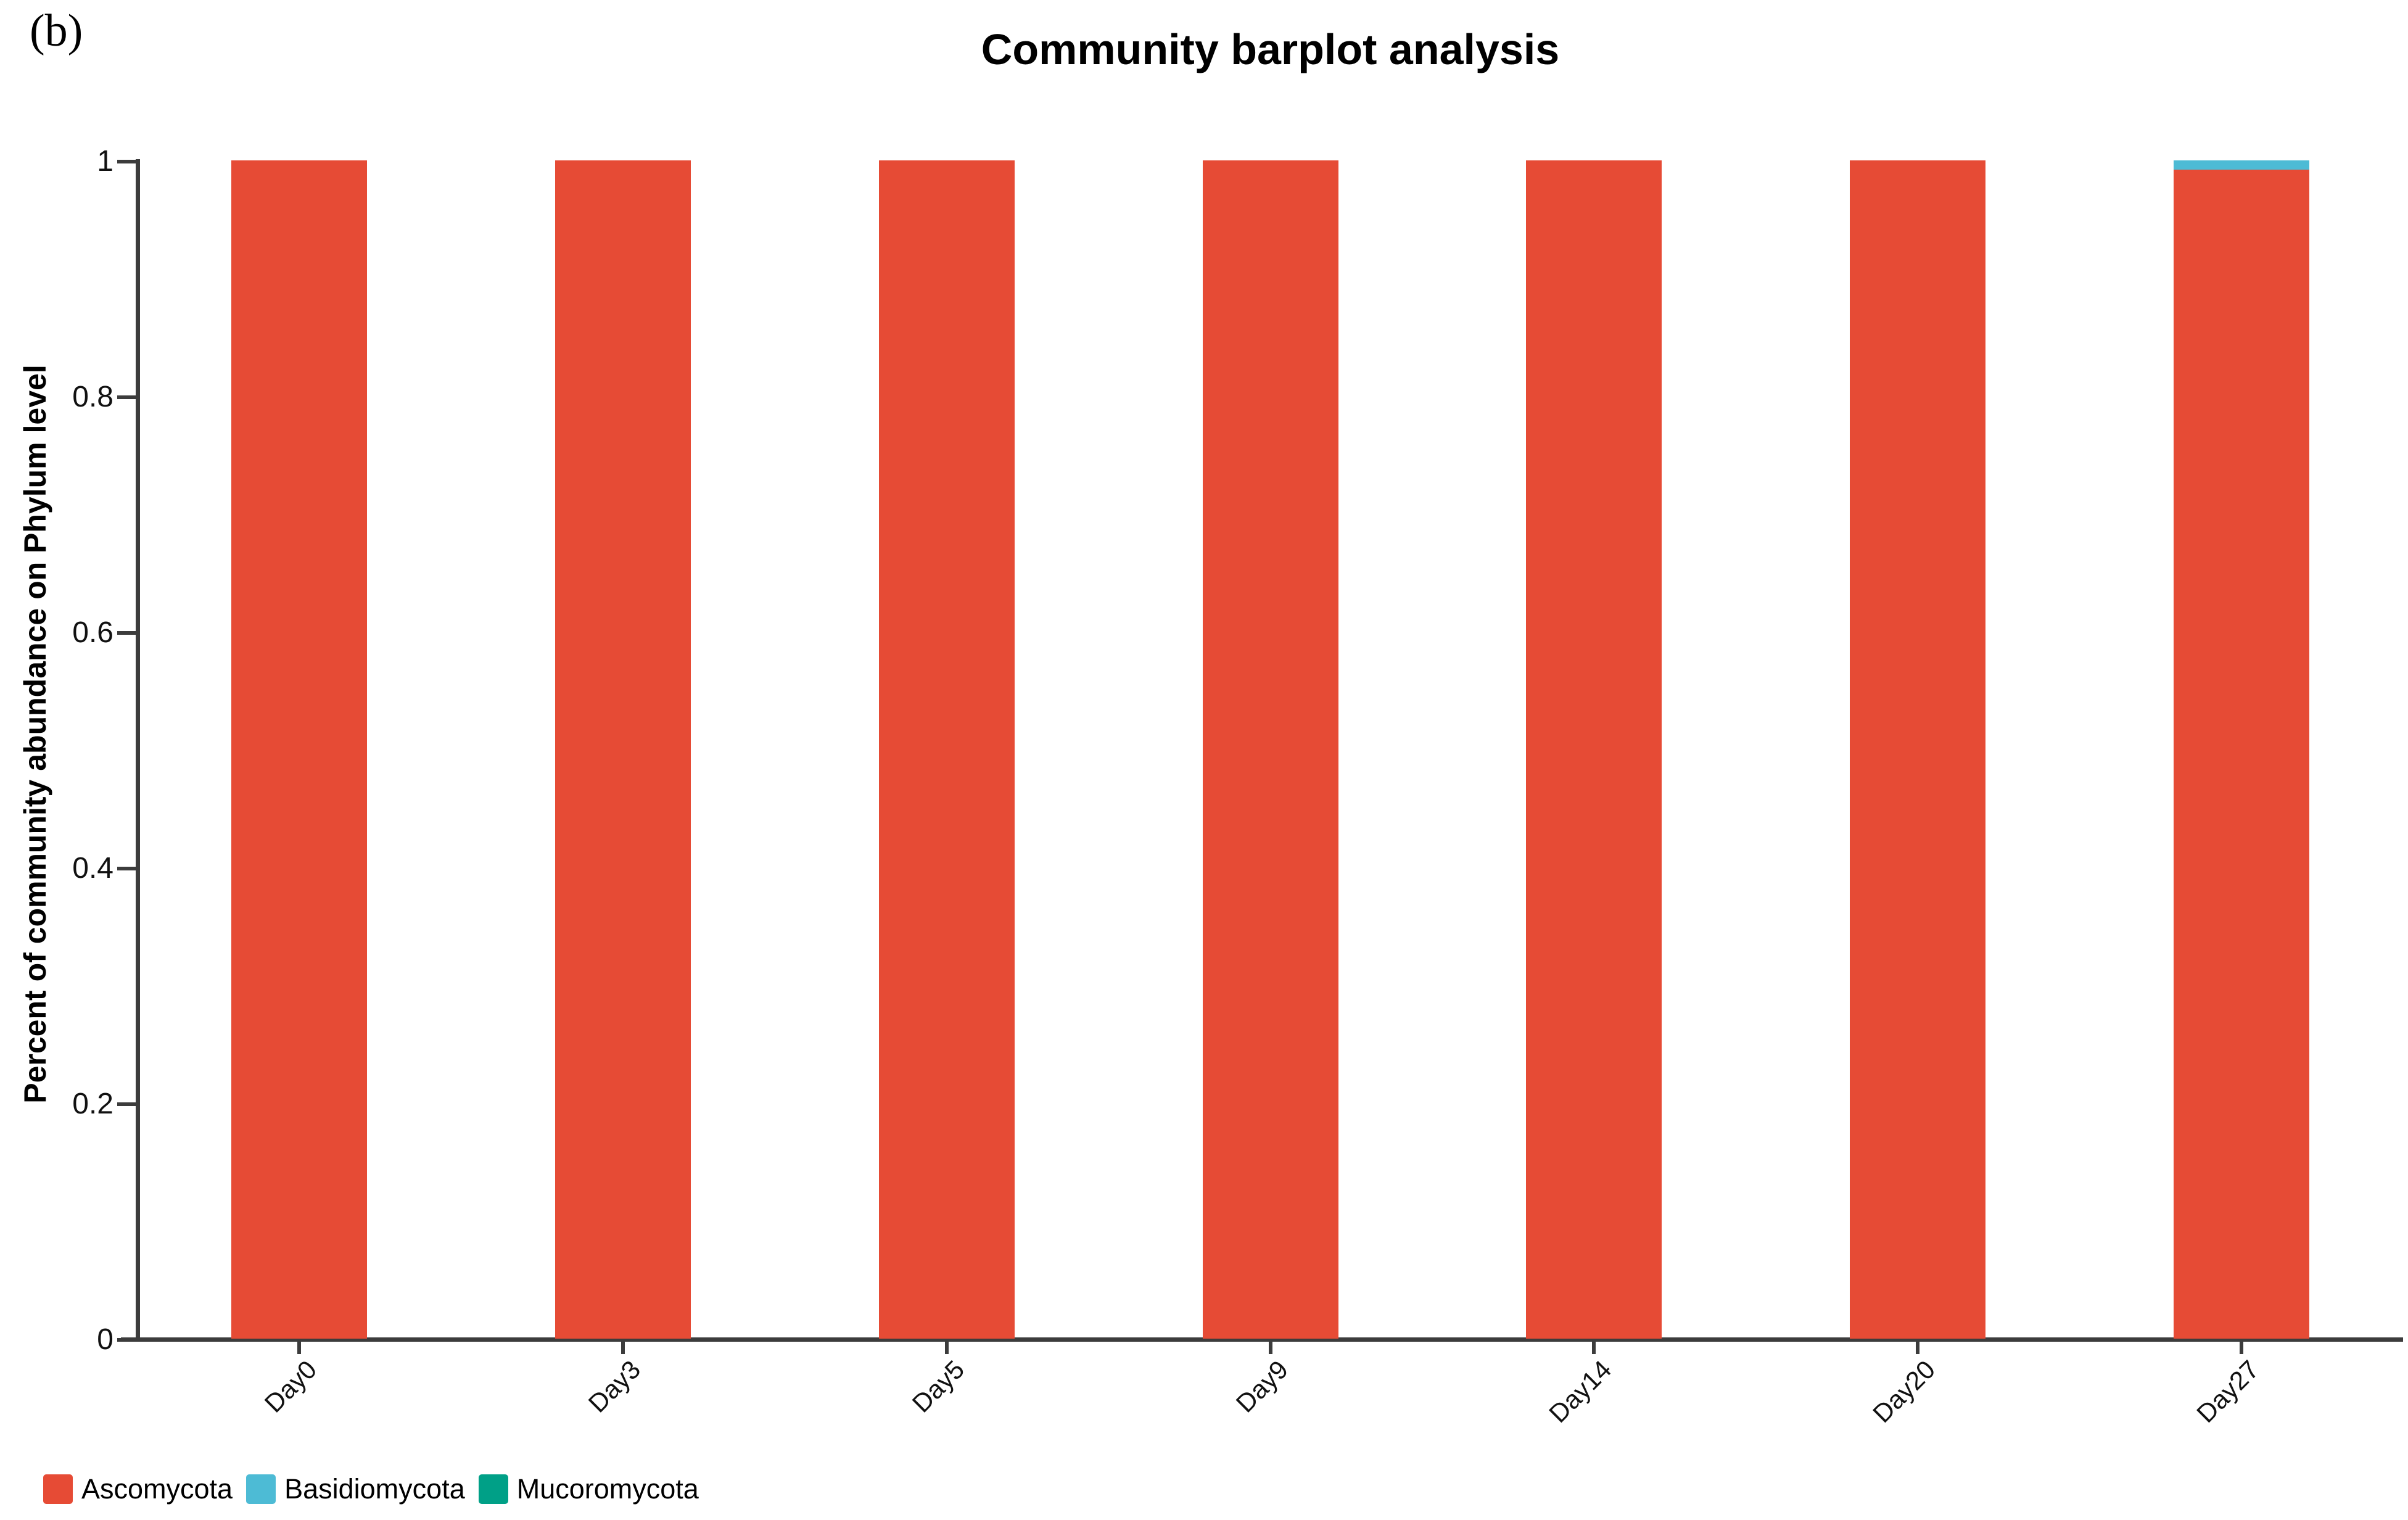 This screenshot has width=2408, height=1520. I want to click on y-axis-tick-label: 0.6, so click(92, 632).